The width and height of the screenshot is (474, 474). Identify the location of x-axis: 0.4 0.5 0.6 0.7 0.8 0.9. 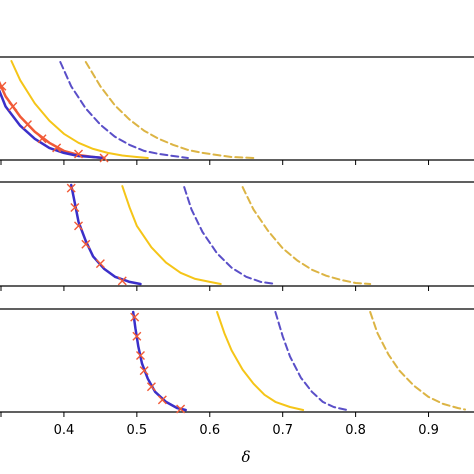
(246, 430).